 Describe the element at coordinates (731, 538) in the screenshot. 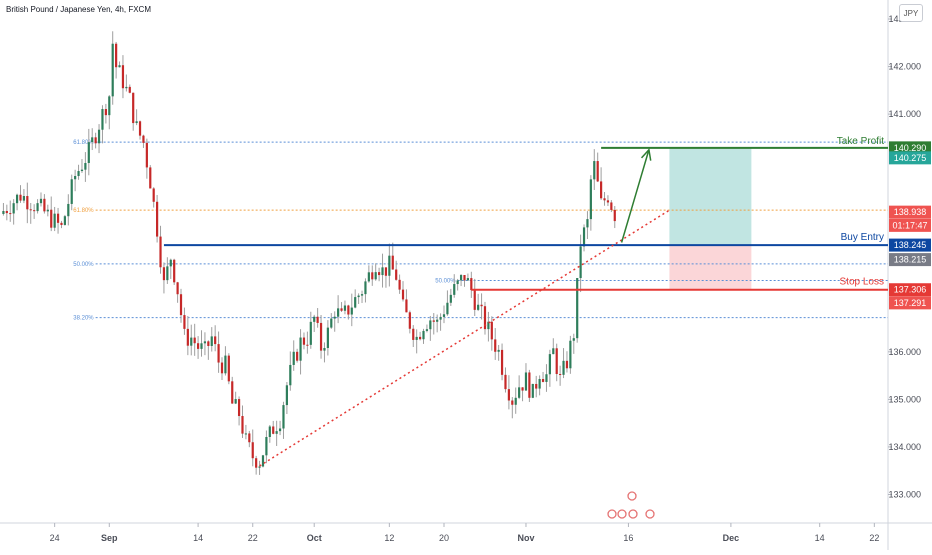

I see `time-tick-label: Dec` at that location.